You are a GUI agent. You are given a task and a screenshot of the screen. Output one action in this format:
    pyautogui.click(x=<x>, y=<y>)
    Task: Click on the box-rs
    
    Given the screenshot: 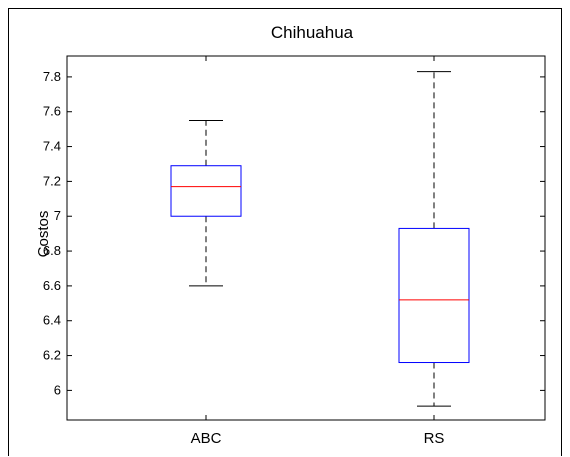 What is the action you would take?
    pyautogui.click(x=434, y=295)
    